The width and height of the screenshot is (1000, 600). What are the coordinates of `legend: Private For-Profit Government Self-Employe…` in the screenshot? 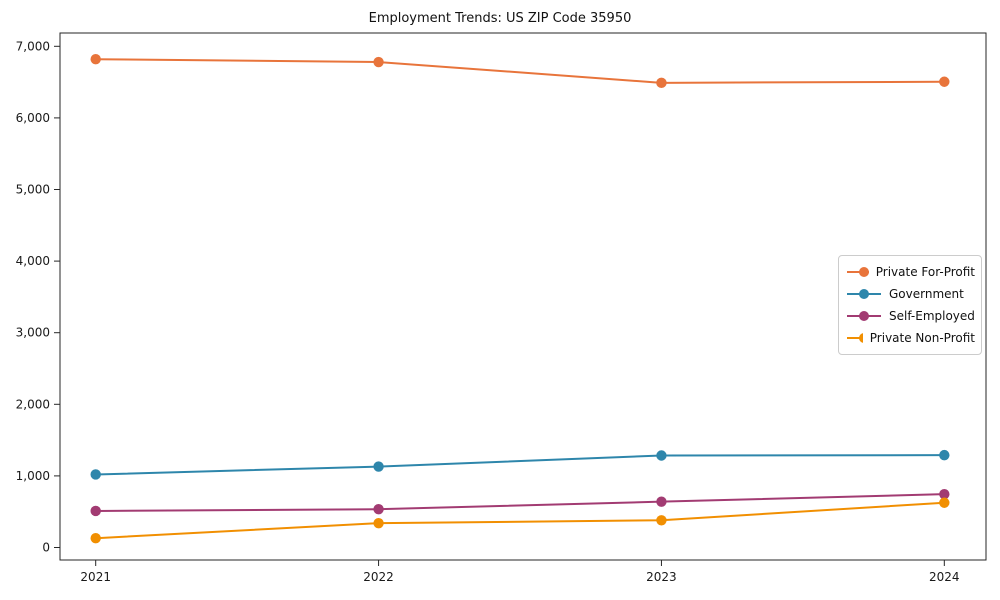 It's located at (910, 305).